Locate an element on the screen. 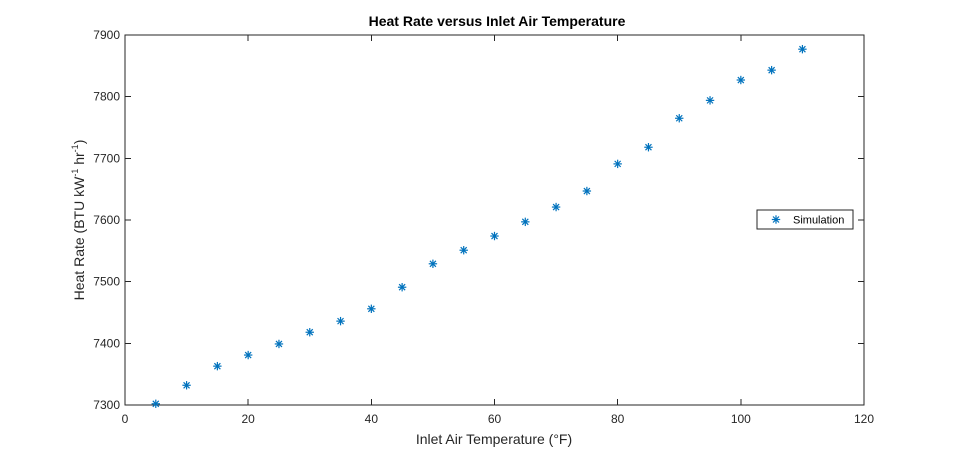 The height and width of the screenshot is (454, 958). y-axis-label-suffix: ) is located at coordinates (79, 142).